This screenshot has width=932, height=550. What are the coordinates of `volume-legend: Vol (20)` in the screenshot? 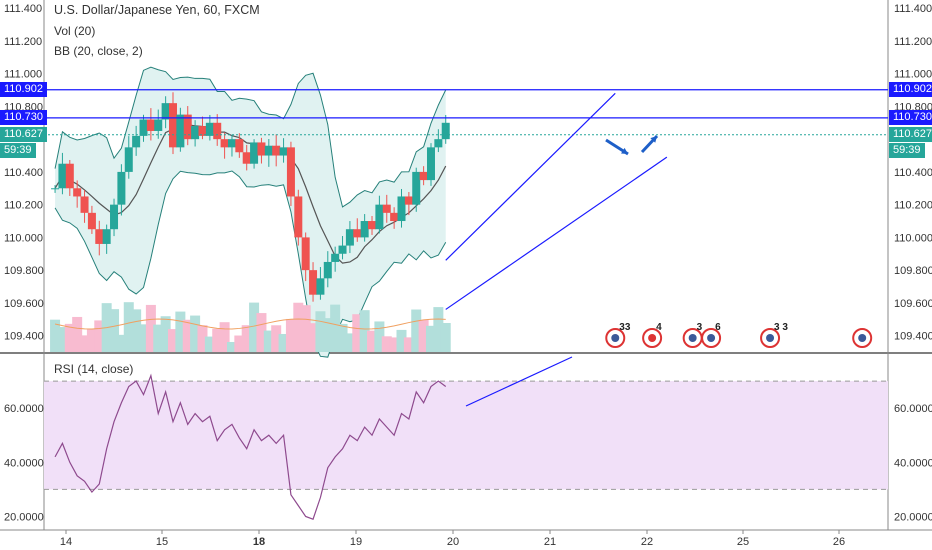 It's located at (75, 31).